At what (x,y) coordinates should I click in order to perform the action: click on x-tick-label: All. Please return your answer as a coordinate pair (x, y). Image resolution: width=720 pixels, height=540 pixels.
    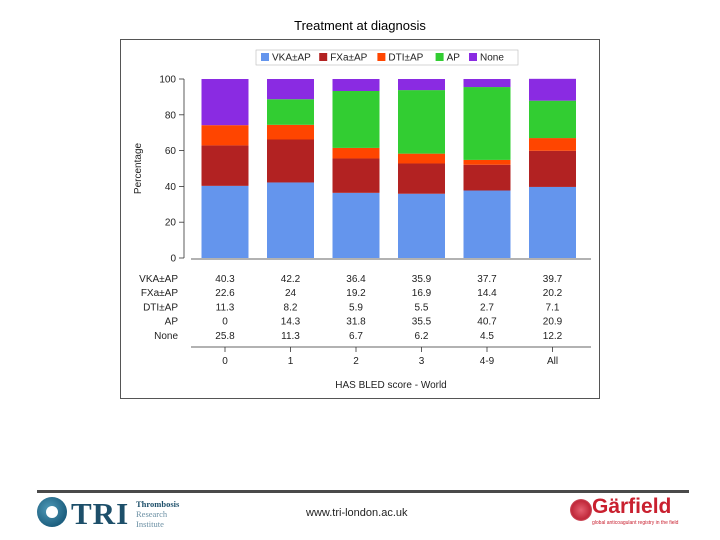
    Looking at the image, I should click on (552, 361).